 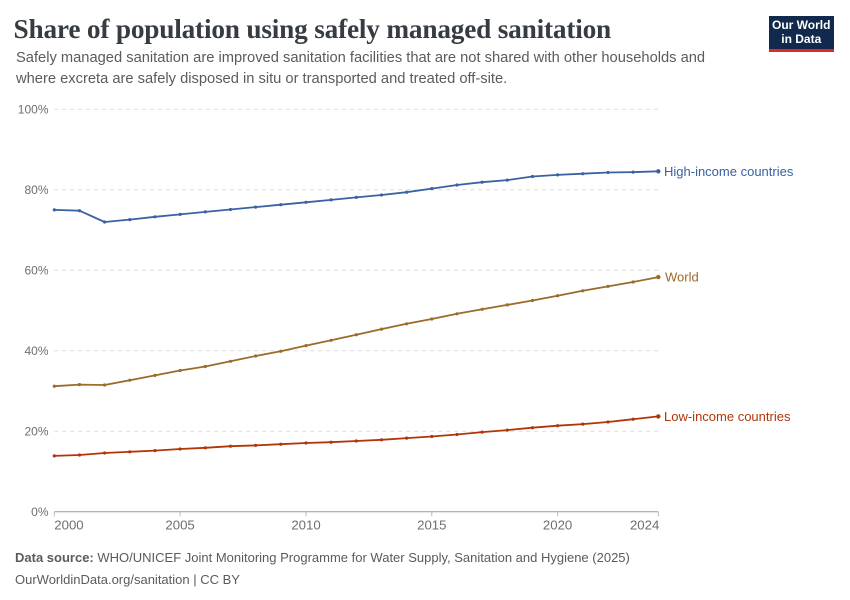 I want to click on svg-text: High-income countries, so click(x=729, y=171).